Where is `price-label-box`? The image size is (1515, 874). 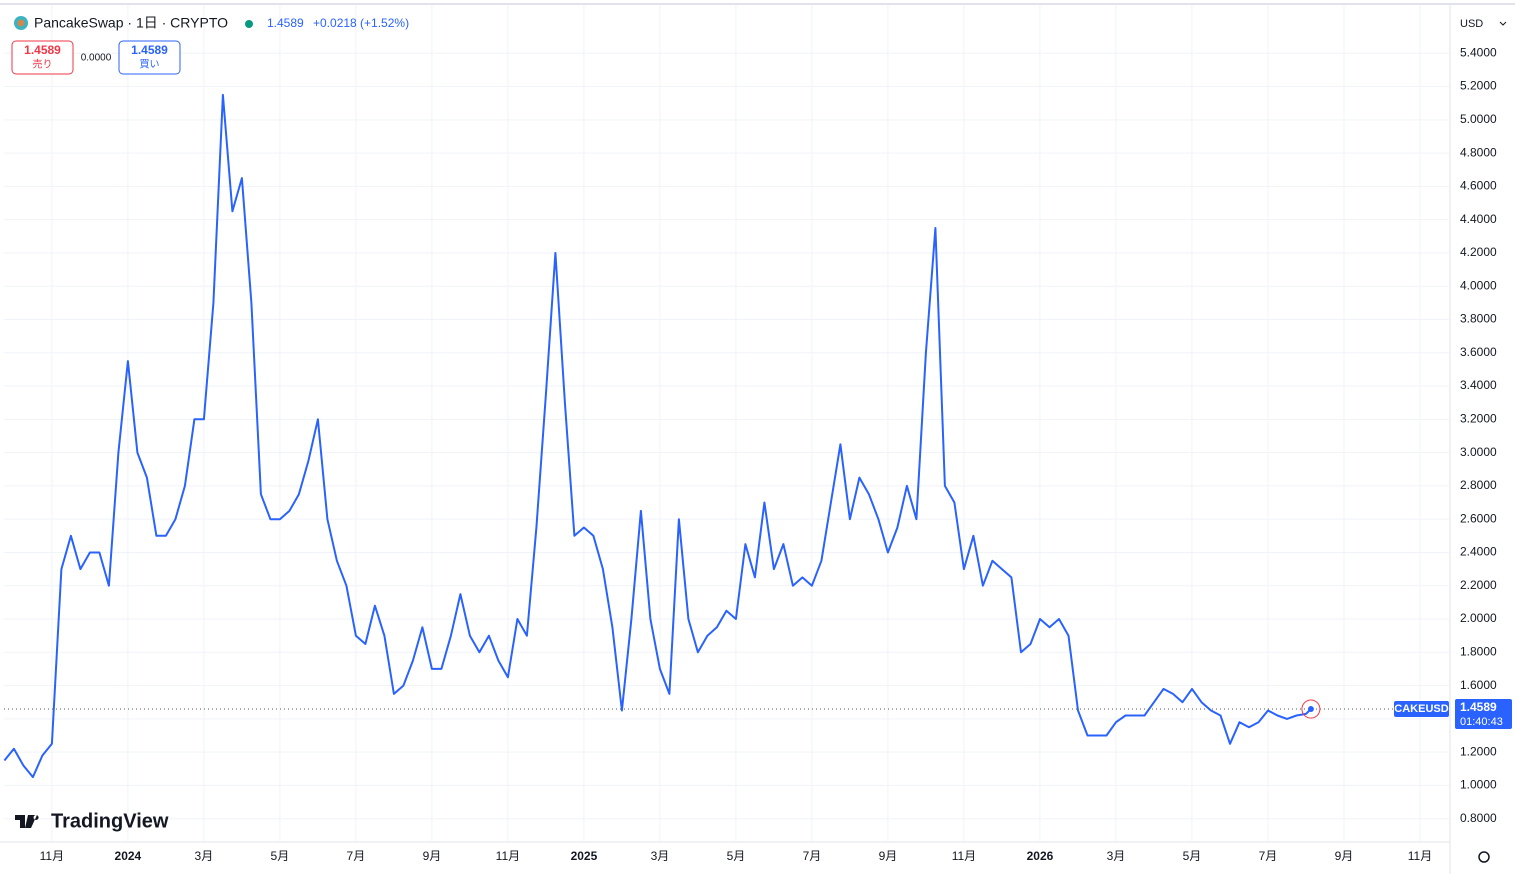 price-label-box is located at coordinates (1483, 714).